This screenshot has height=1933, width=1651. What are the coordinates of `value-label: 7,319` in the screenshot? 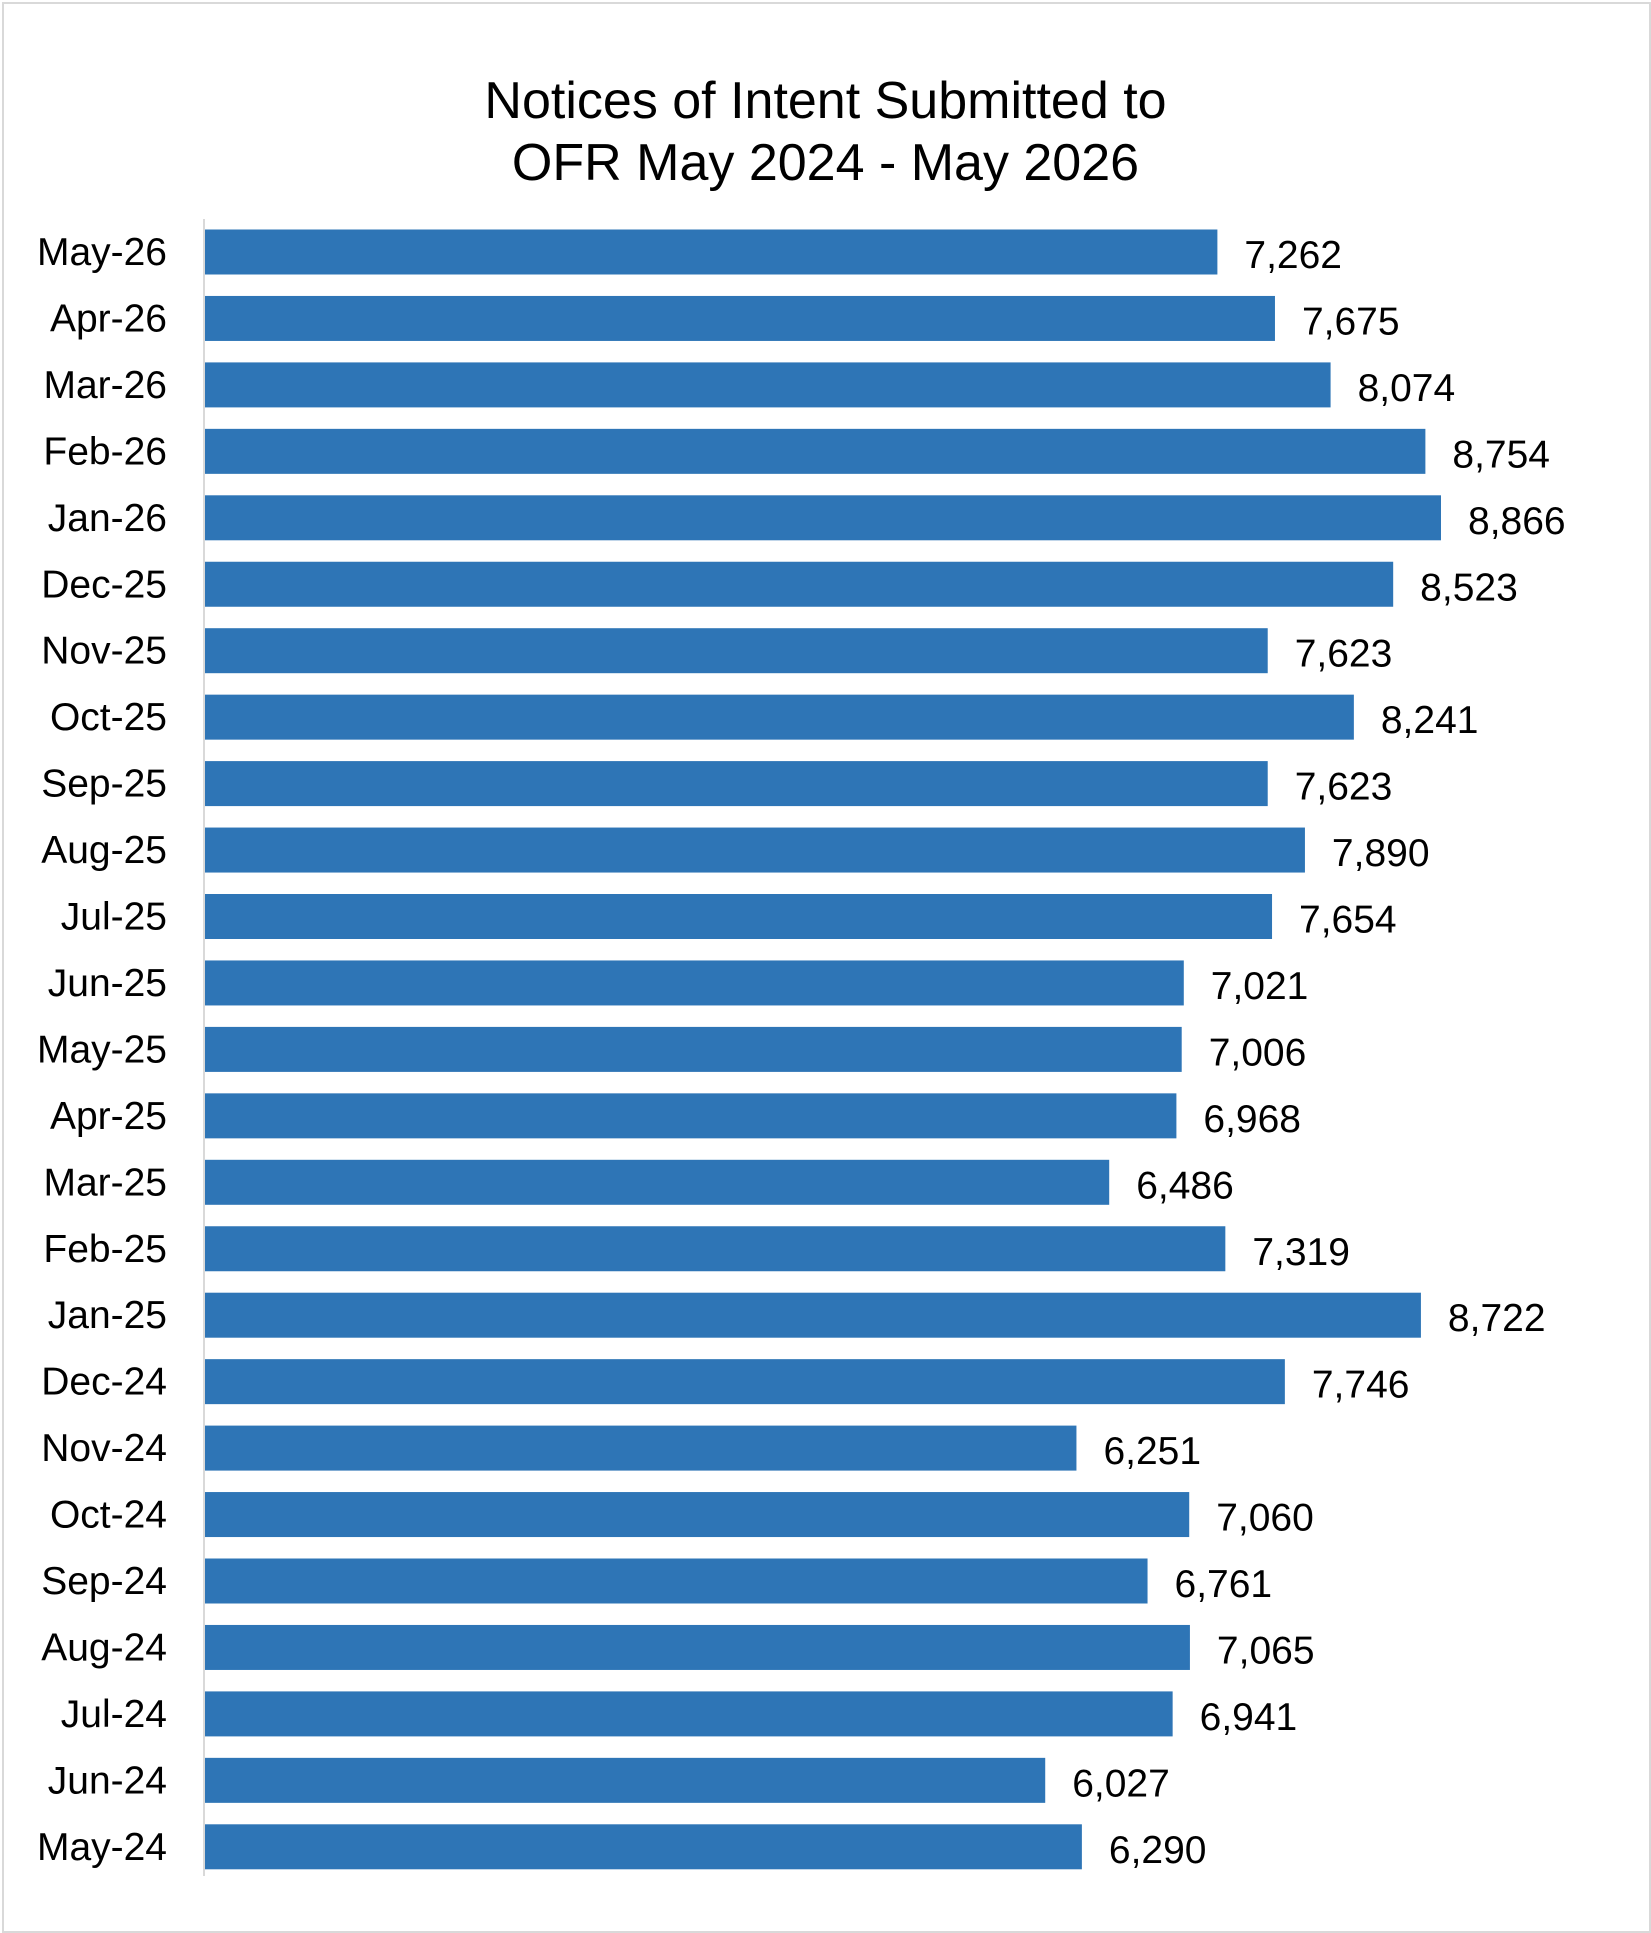 It's located at (1301, 1252).